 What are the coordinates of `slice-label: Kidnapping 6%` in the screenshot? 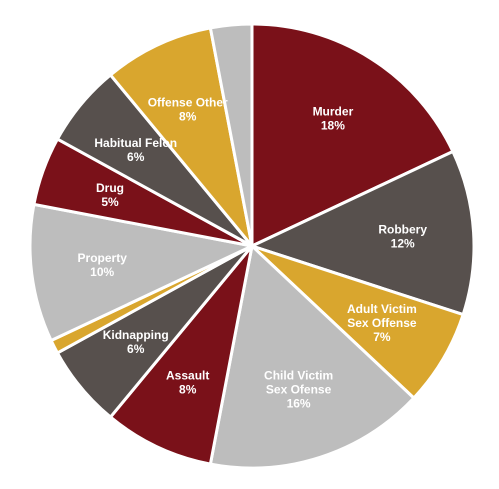 It's located at (136, 342).